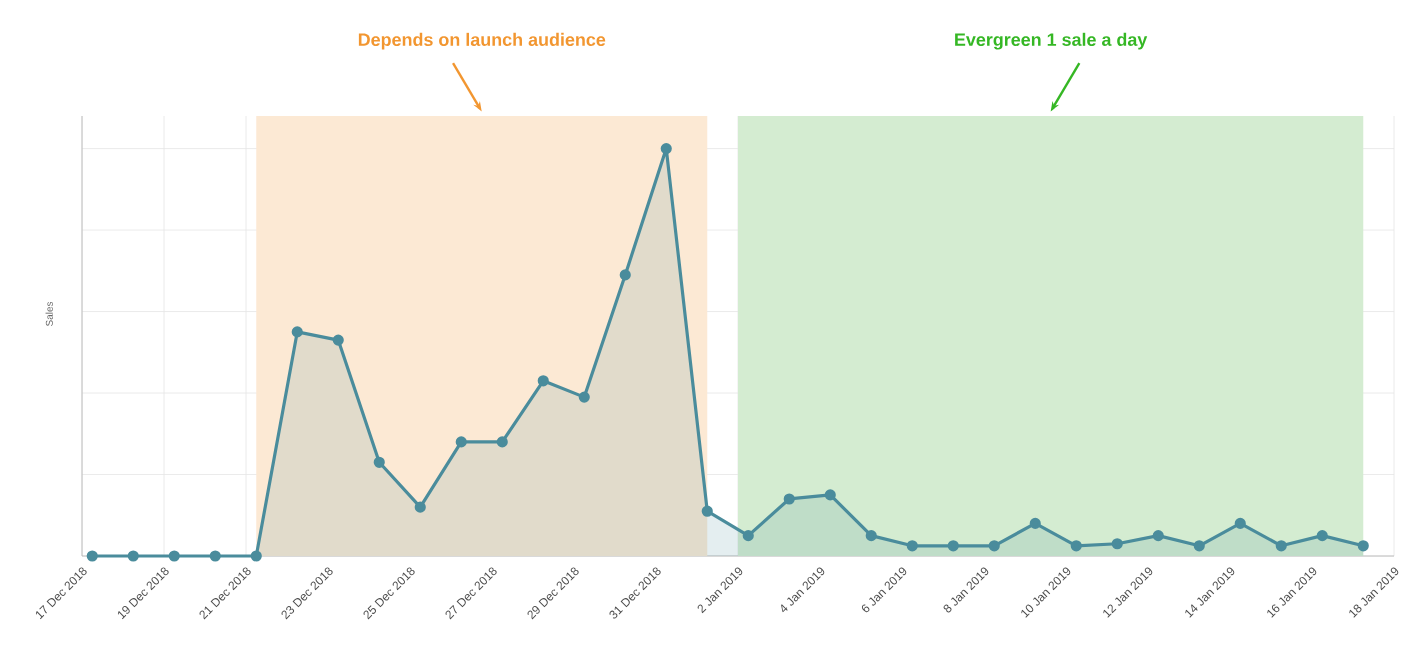 This screenshot has height=656, width=1414. What do you see at coordinates (482, 41) in the screenshot?
I see `band-label: Depends on launch audience` at bounding box center [482, 41].